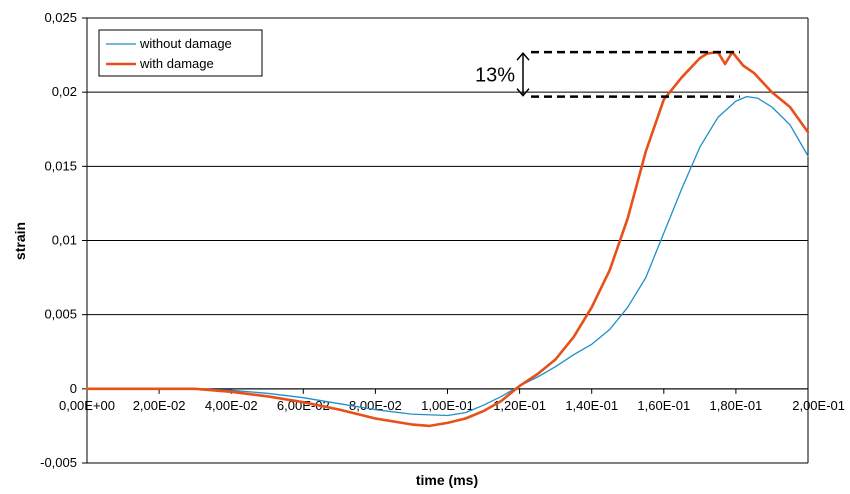 Image resolution: width=850 pixels, height=494 pixels. I want to click on y-tick-label: 0,005, so click(60, 314).